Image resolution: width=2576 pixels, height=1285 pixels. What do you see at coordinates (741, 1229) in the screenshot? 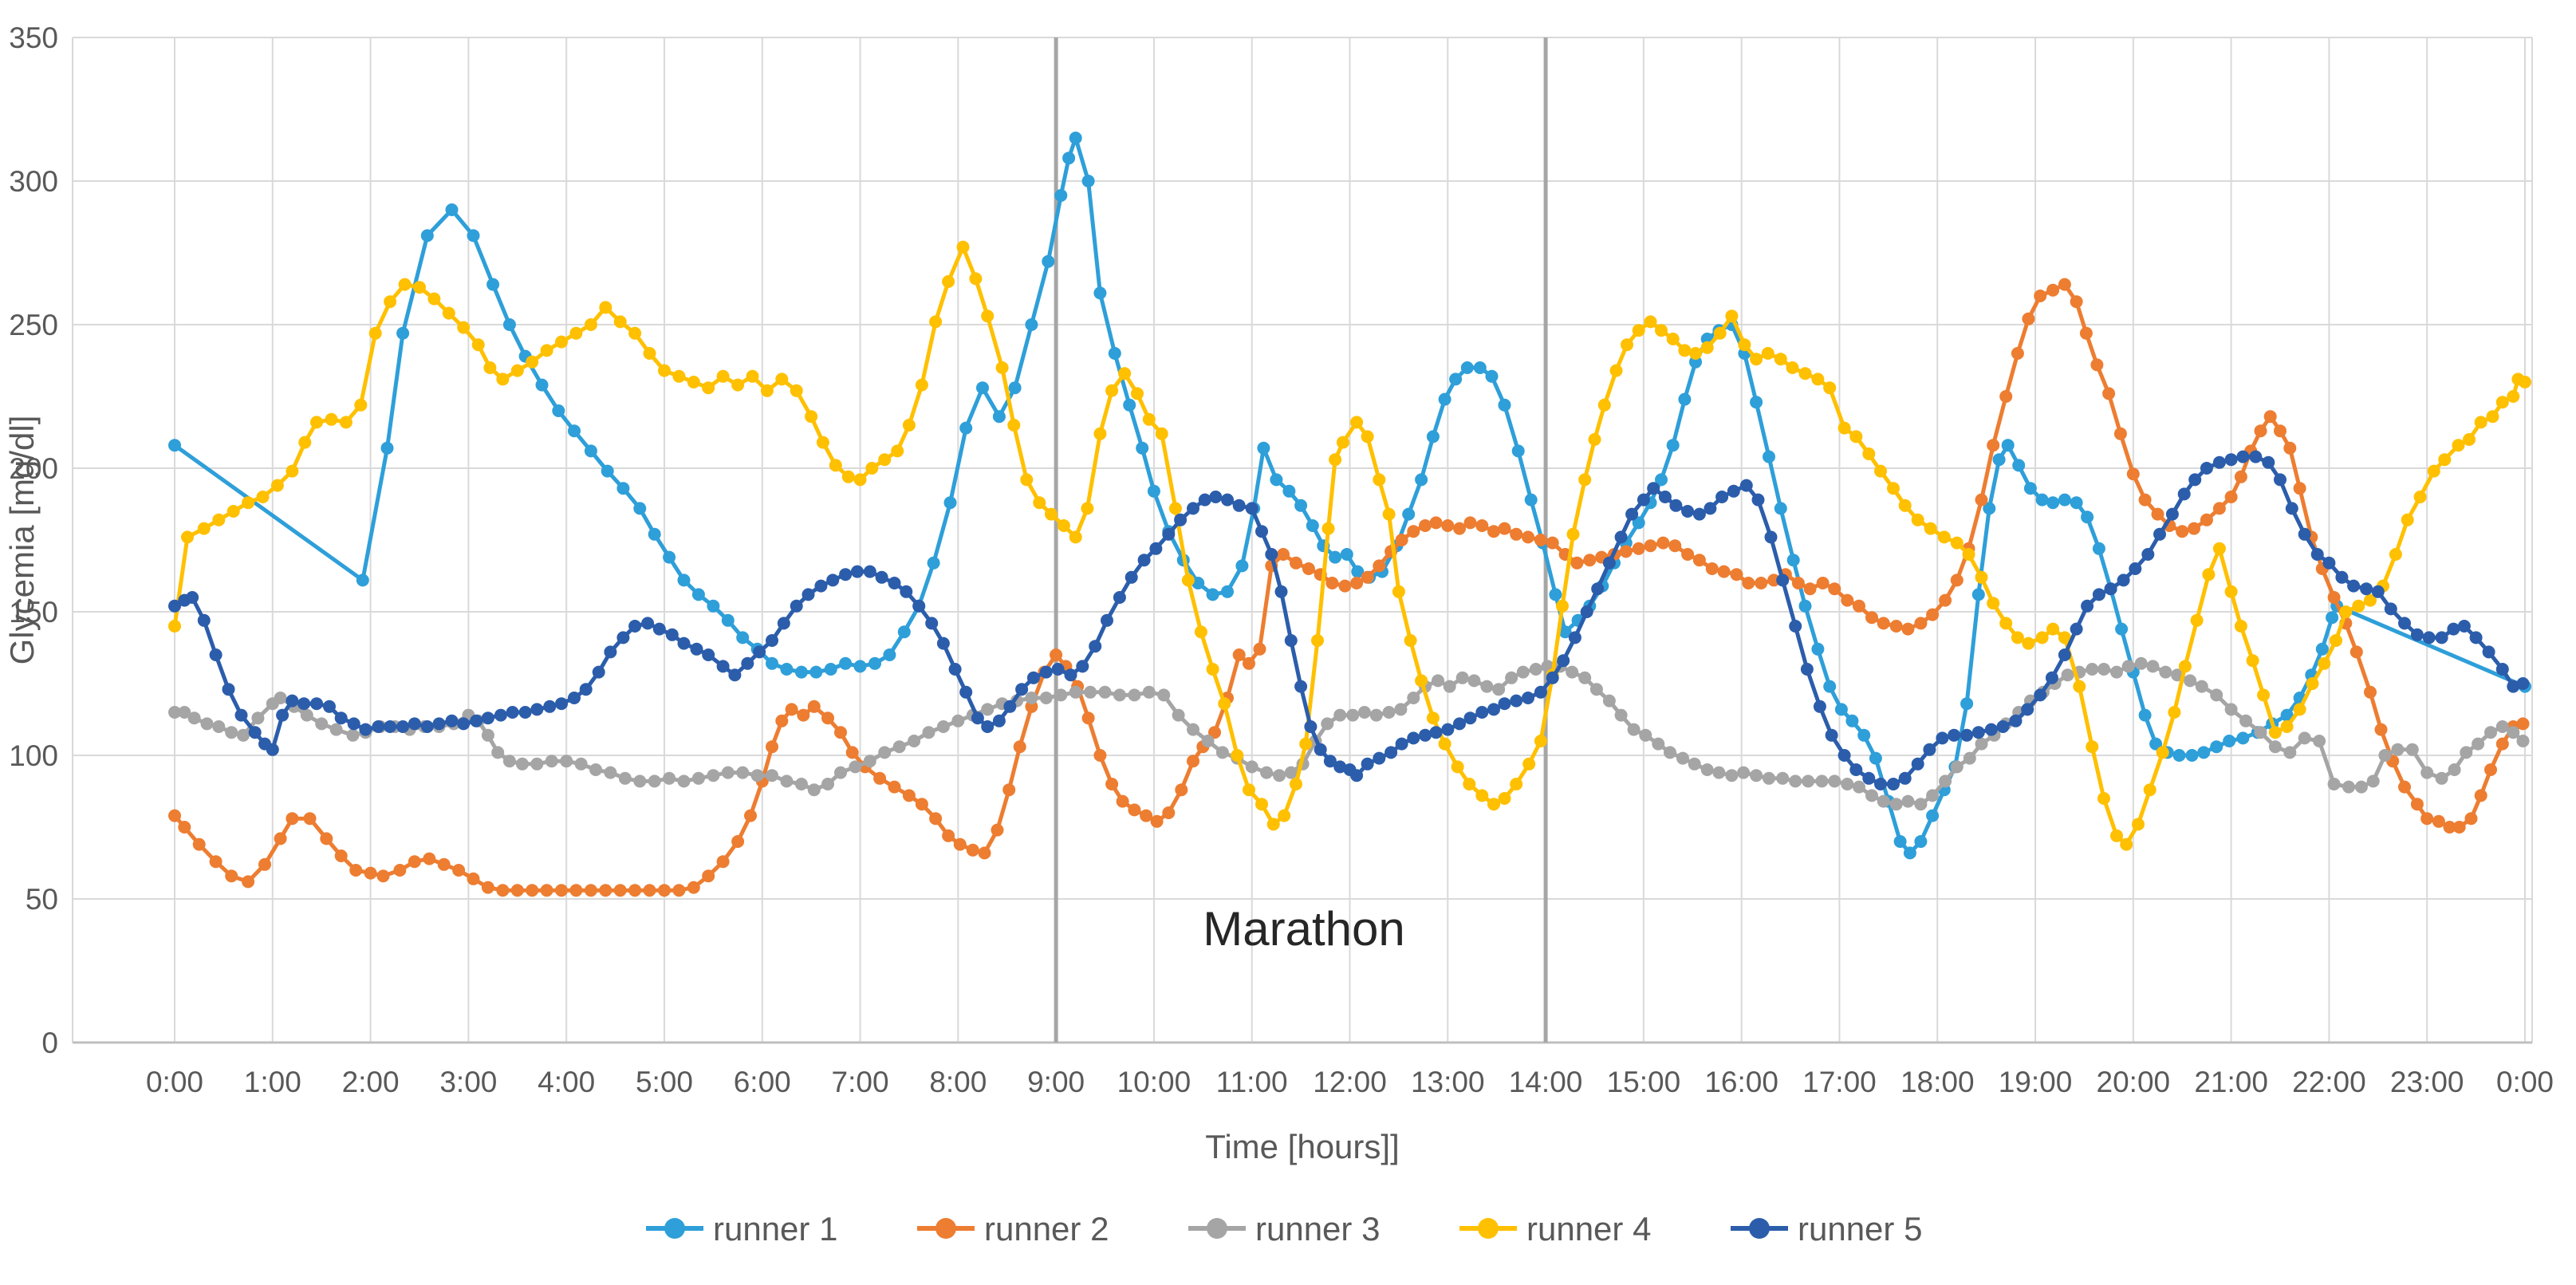
I see `legend-item-runner-1: runner 1` at bounding box center [741, 1229].